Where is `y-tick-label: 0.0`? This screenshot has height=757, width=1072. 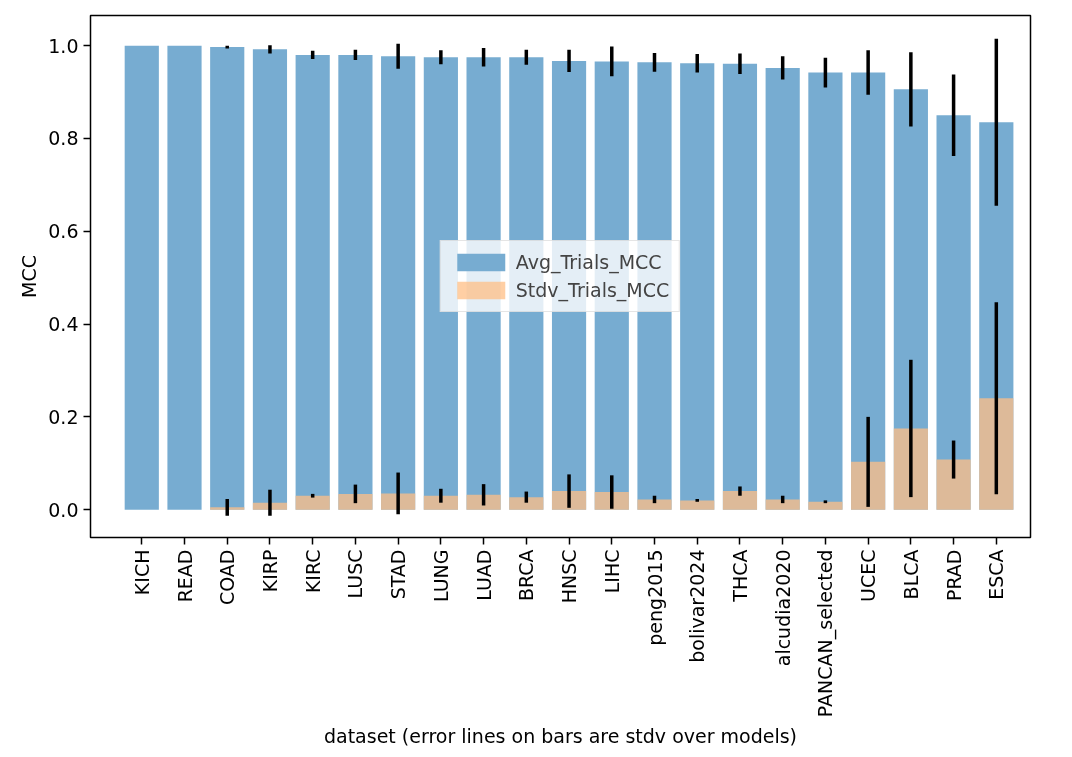
y-tick-label: 0.0 is located at coordinates (63, 509).